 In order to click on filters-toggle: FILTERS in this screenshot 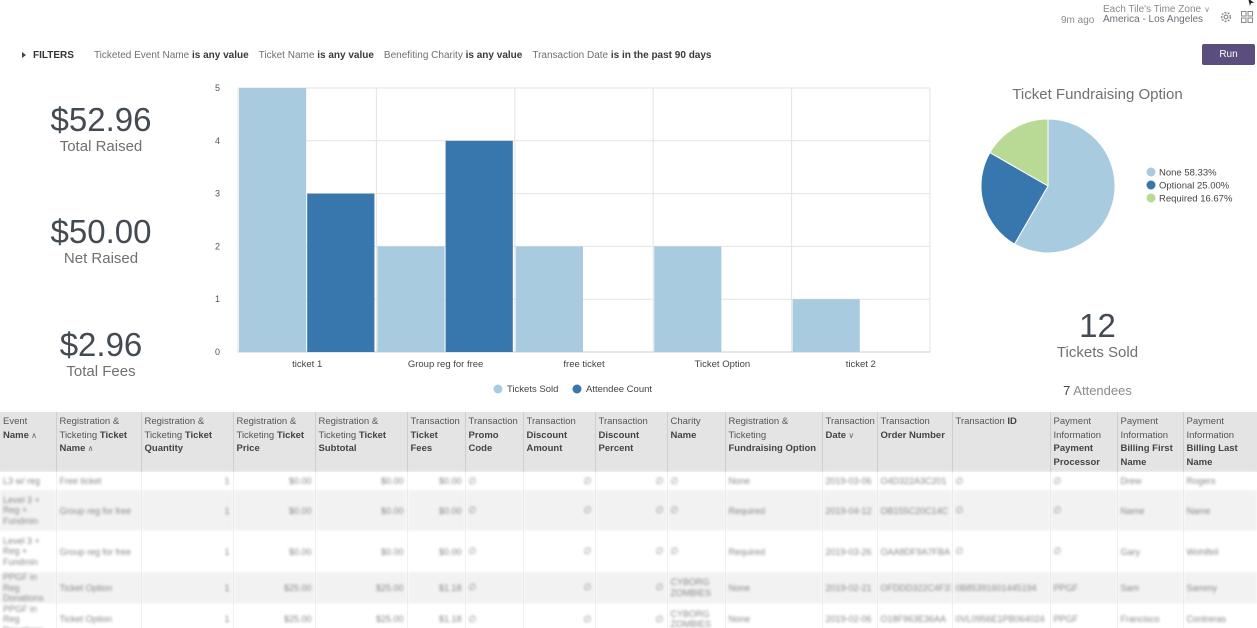, I will do `click(48, 55)`.